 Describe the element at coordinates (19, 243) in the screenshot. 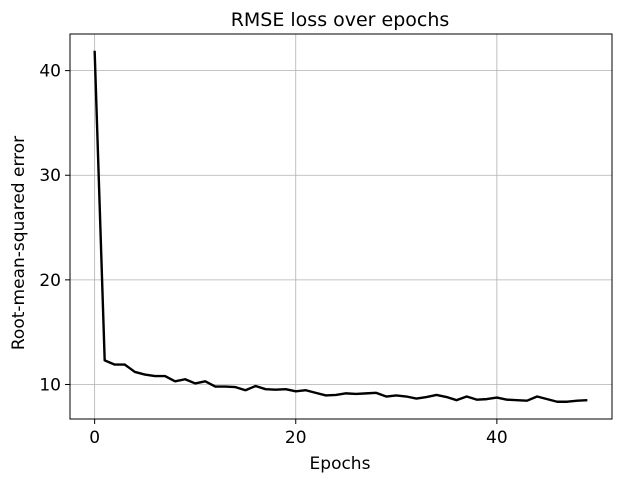

I see `y-axis-label: Root-mean-squared error` at that location.